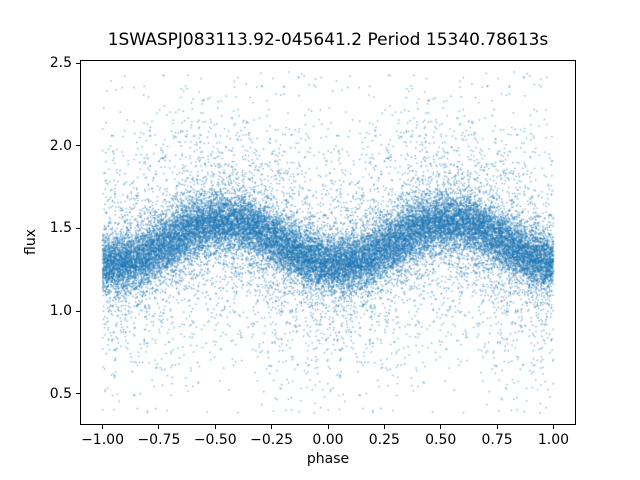  I want to click on x-tick-label: −0.75, so click(159, 440).